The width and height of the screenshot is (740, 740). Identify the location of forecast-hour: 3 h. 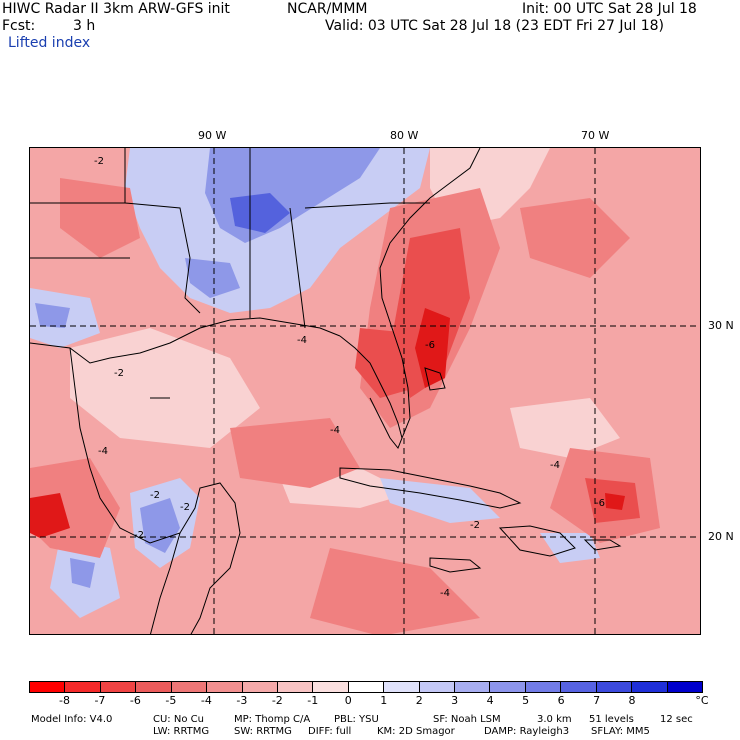
(84, 26).